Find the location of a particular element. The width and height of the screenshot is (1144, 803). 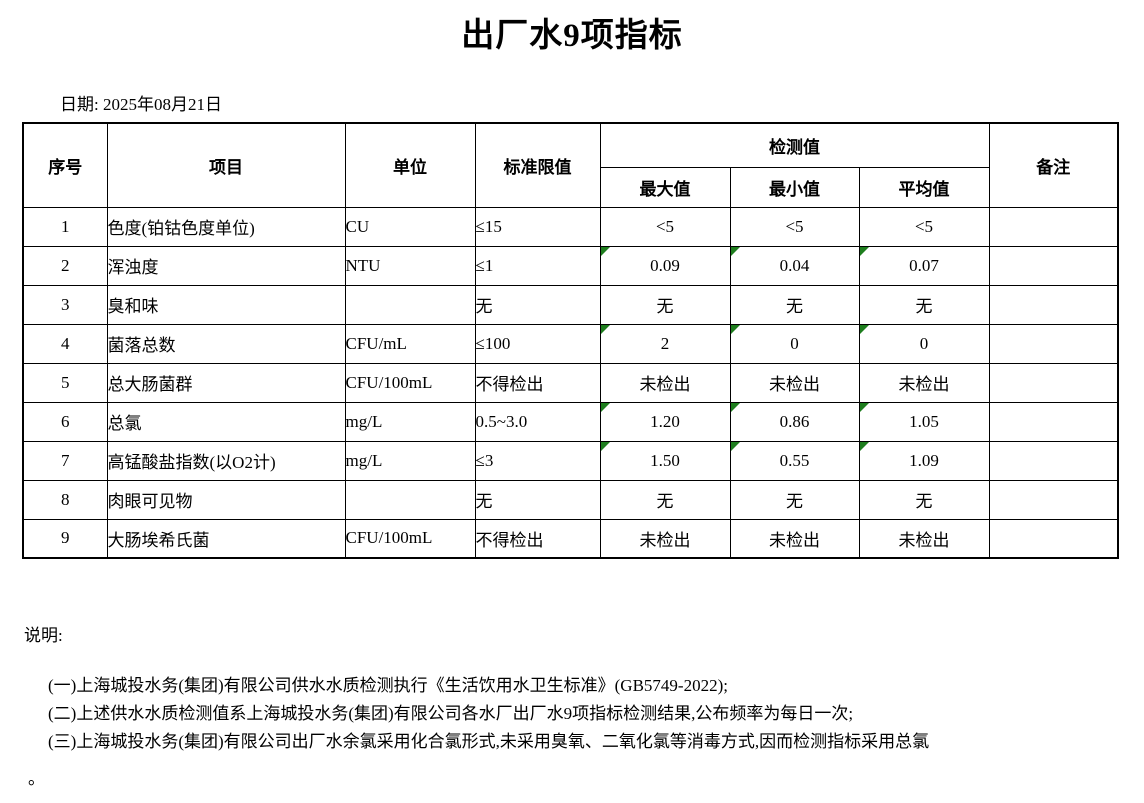

cell-seq: 1 is located at coordinates (65, 226).